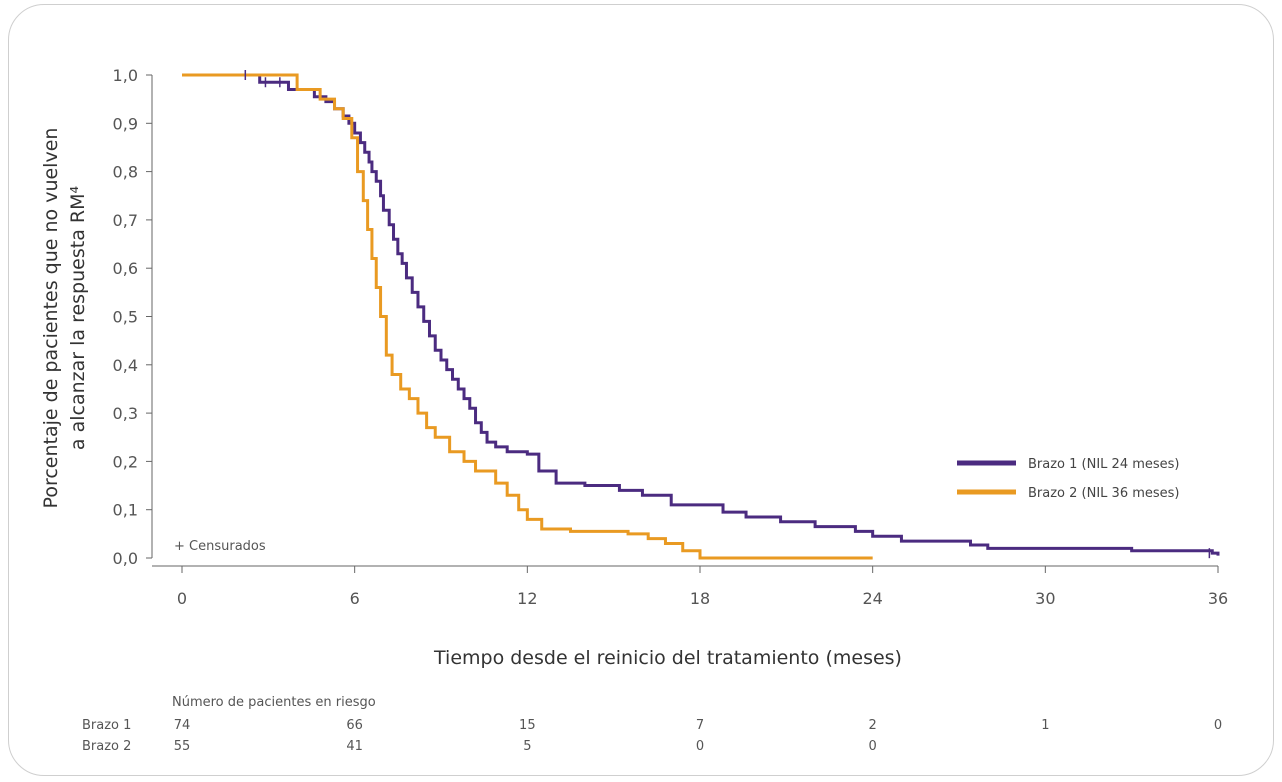  Describe the element at coordinates (1104, 493) in the screenshot. I see `legend-label-brazo-2: Brazo 2 (NIL 36 meses)` at that location.